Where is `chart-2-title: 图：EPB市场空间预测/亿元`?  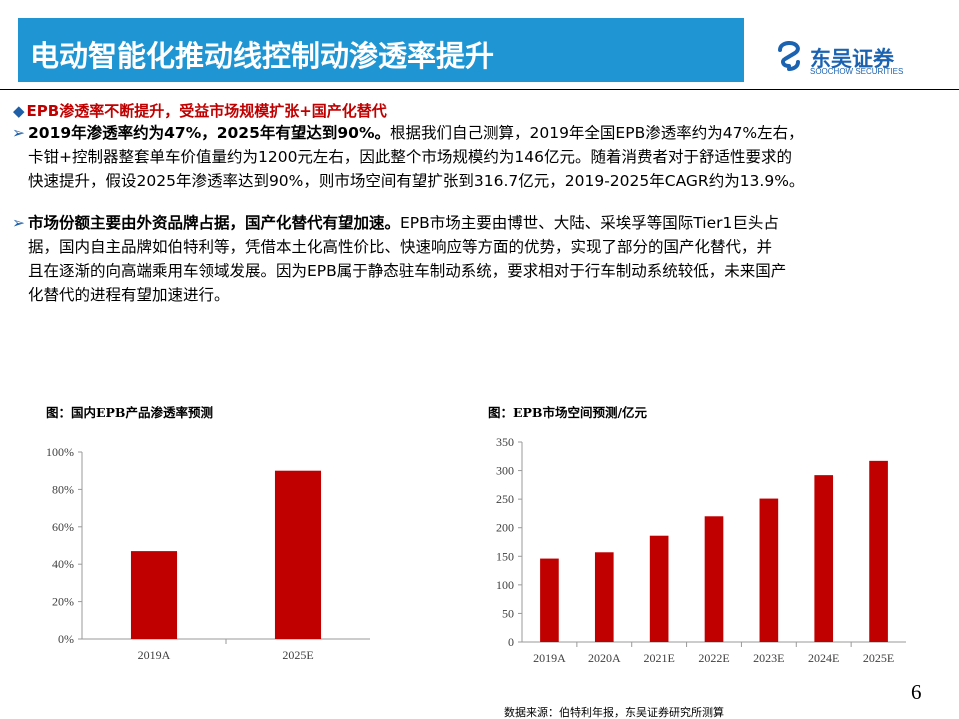
chart-2-title: 图：EPB市场空间预测/亿元 is located at coordinates (568, 412).